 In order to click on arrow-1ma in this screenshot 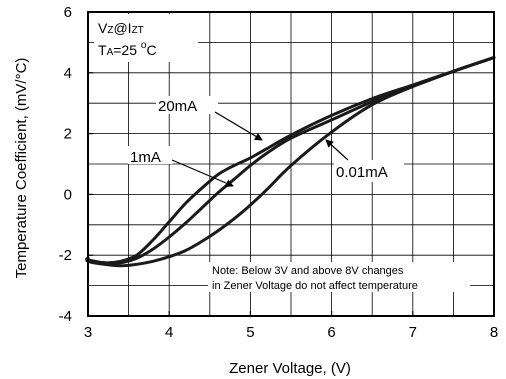, I will do `click(202, 173)`.